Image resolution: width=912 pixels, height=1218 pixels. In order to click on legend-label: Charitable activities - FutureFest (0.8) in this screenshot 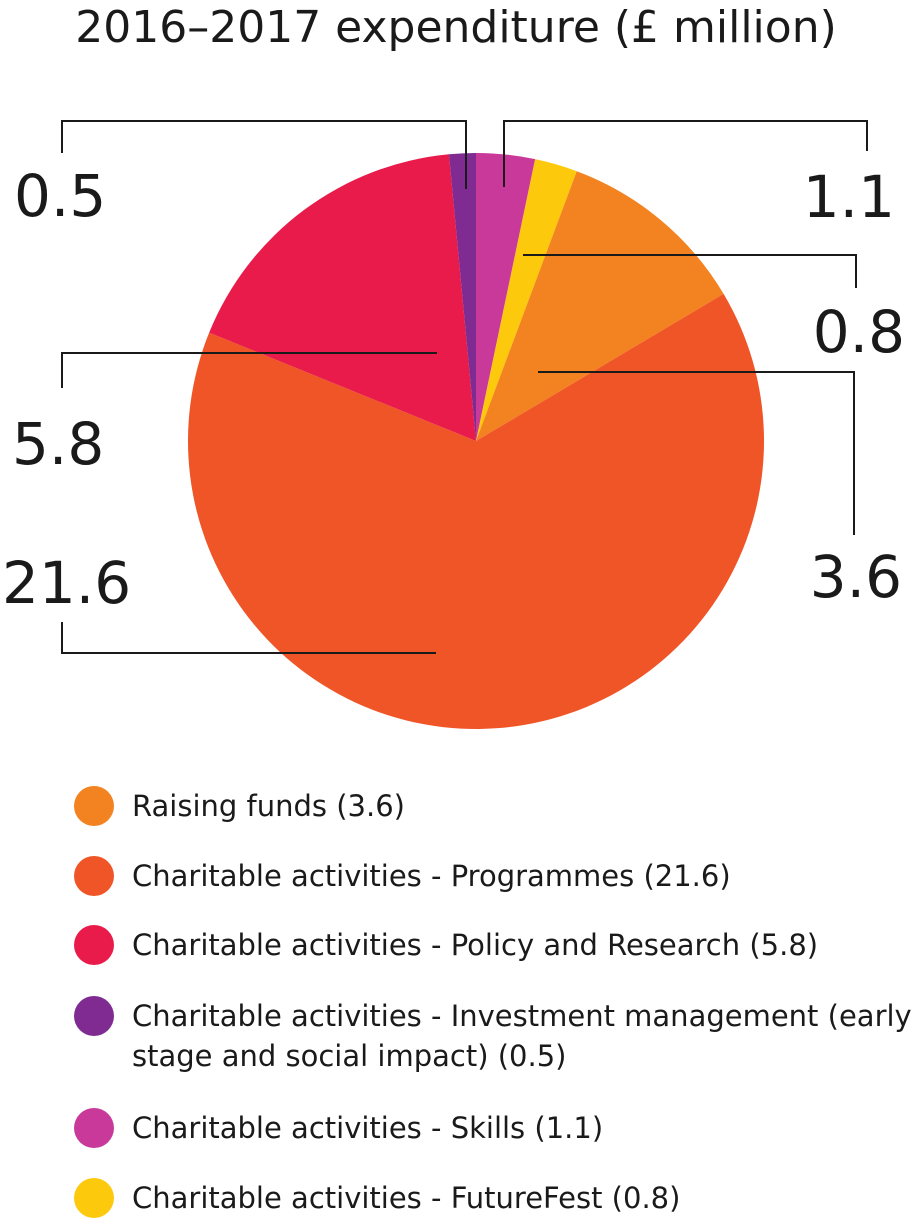, I will do `click(406, 1198)`.